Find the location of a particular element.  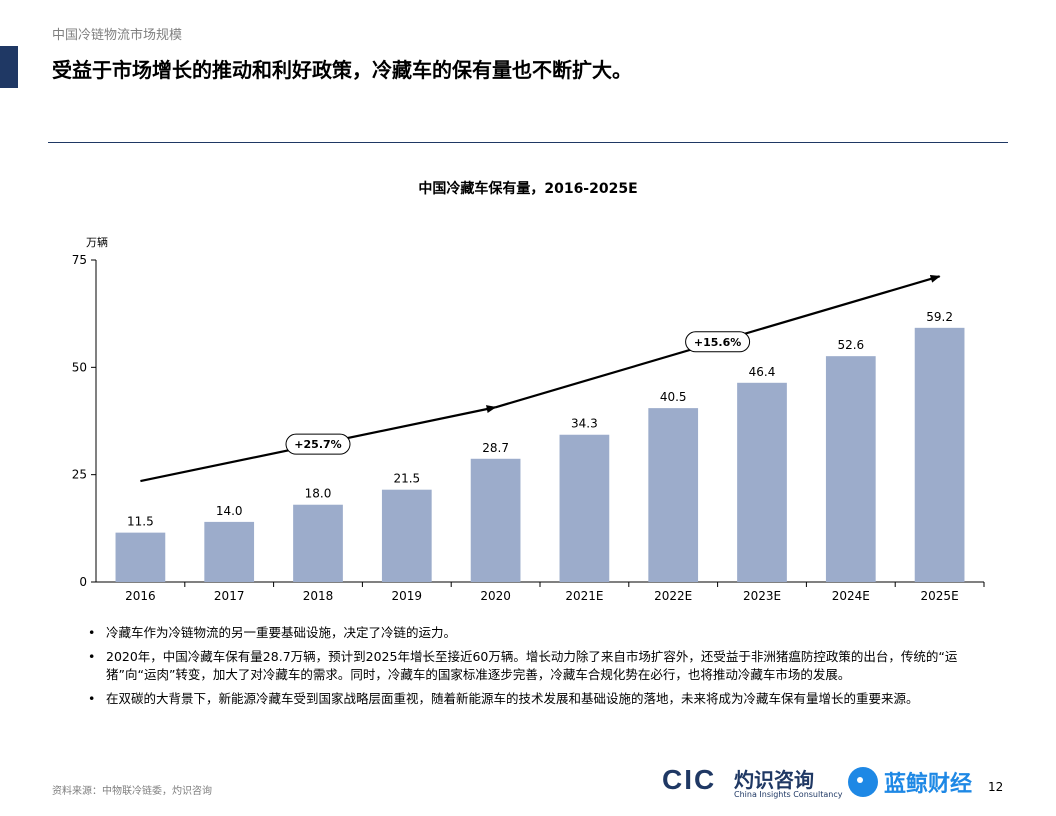

y-axis-unit: 万辆 is located at coordinates (97, 242).